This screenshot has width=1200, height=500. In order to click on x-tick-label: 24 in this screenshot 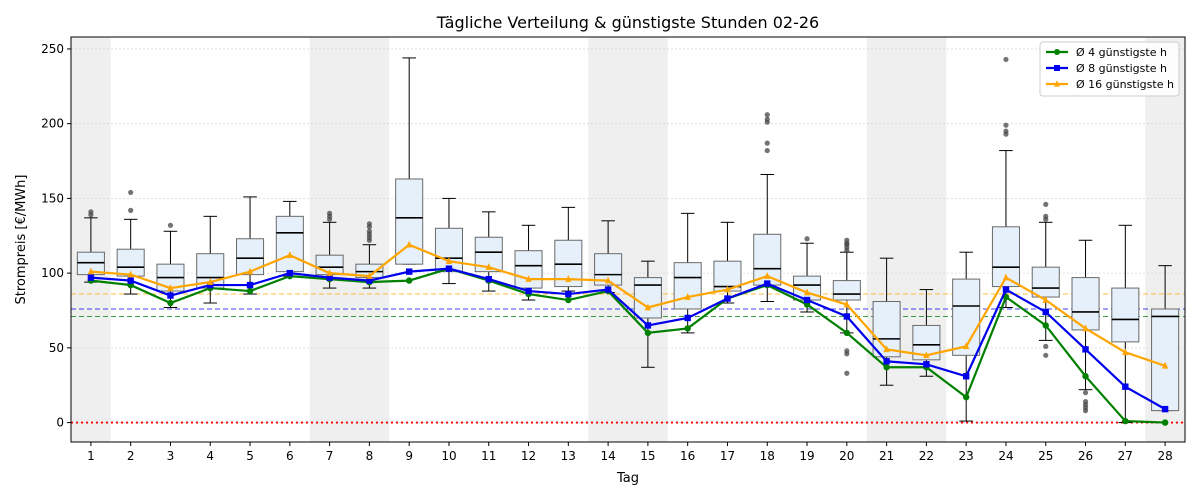, I will do `click(1005, 456)`.